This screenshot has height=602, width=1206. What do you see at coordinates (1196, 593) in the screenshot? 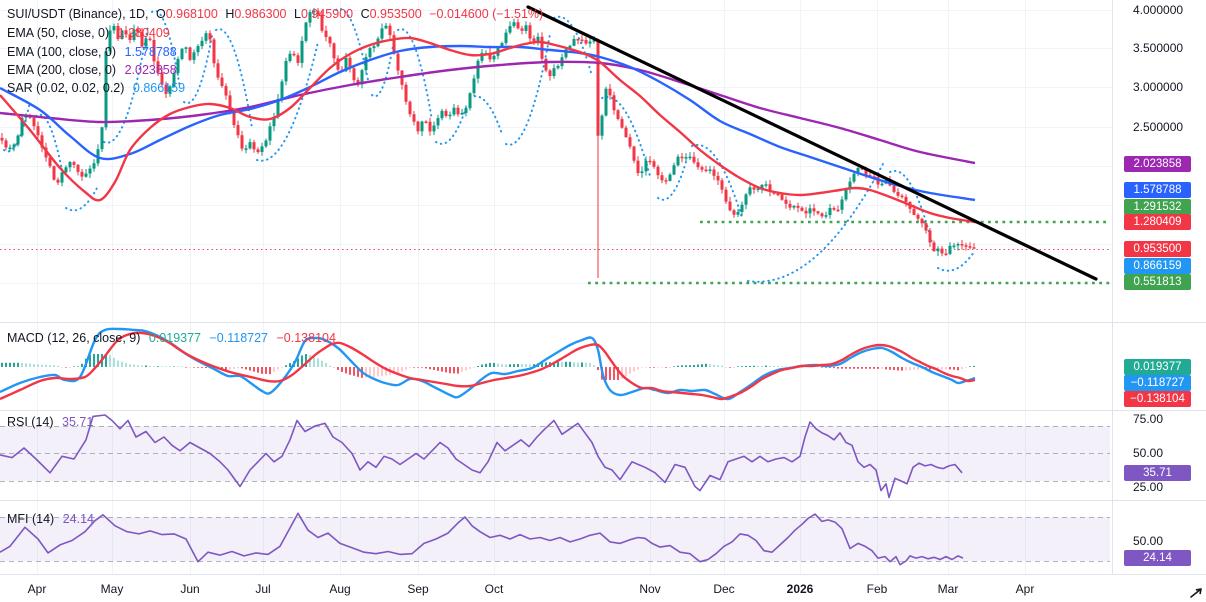
I see `scroll-to-recent-arrow-icon` at bounding box center [1196, 593].